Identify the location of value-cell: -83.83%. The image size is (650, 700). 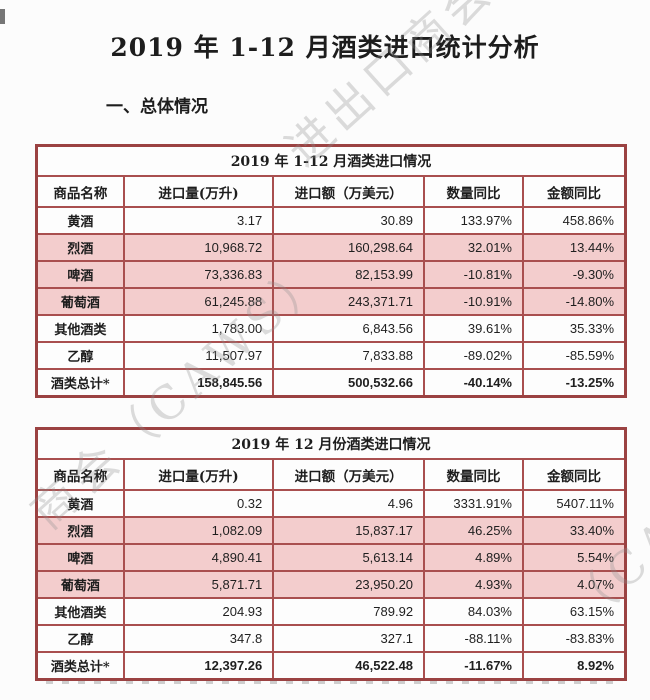
(574, 638).